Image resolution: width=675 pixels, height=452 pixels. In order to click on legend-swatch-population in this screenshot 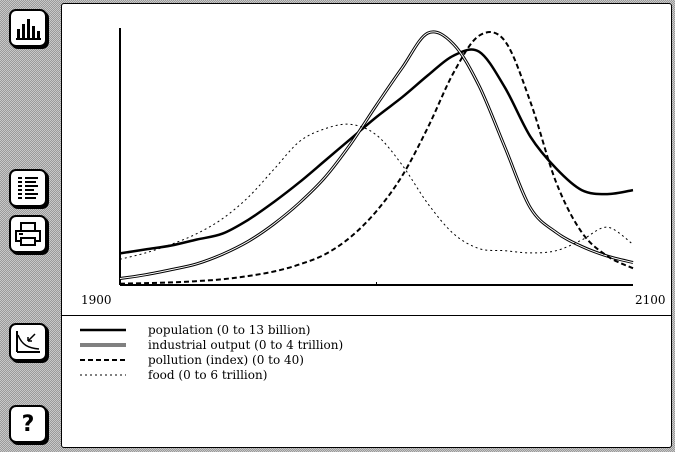, I will do `click(103, 329)`.